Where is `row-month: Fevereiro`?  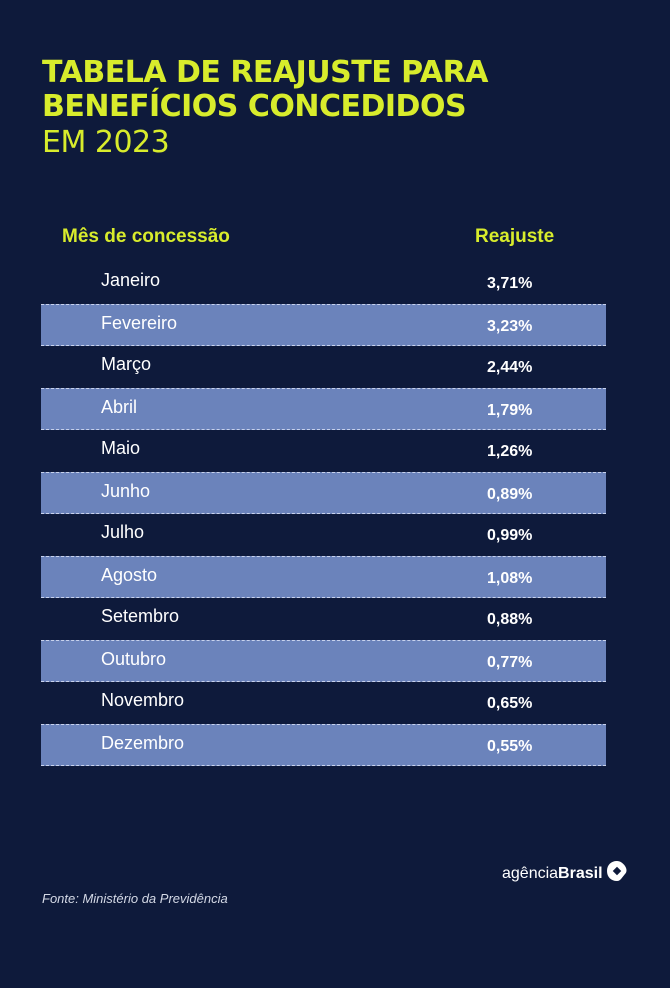 row-month: Fevereiro is located at coordinates (139, 323).